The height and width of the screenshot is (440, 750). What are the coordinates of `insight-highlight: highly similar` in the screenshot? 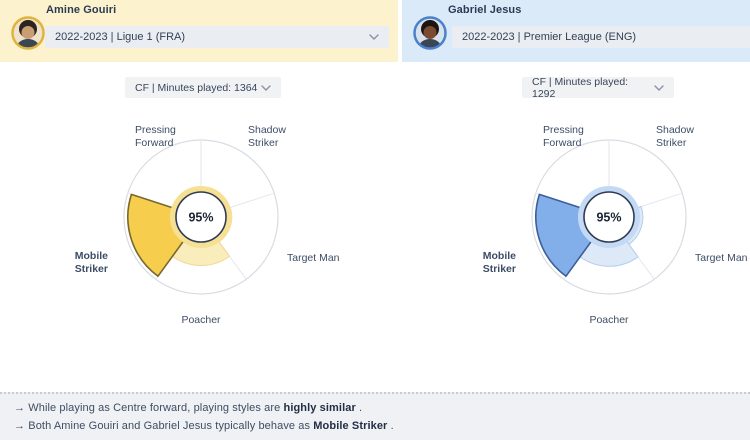 It's located at (319, 408).